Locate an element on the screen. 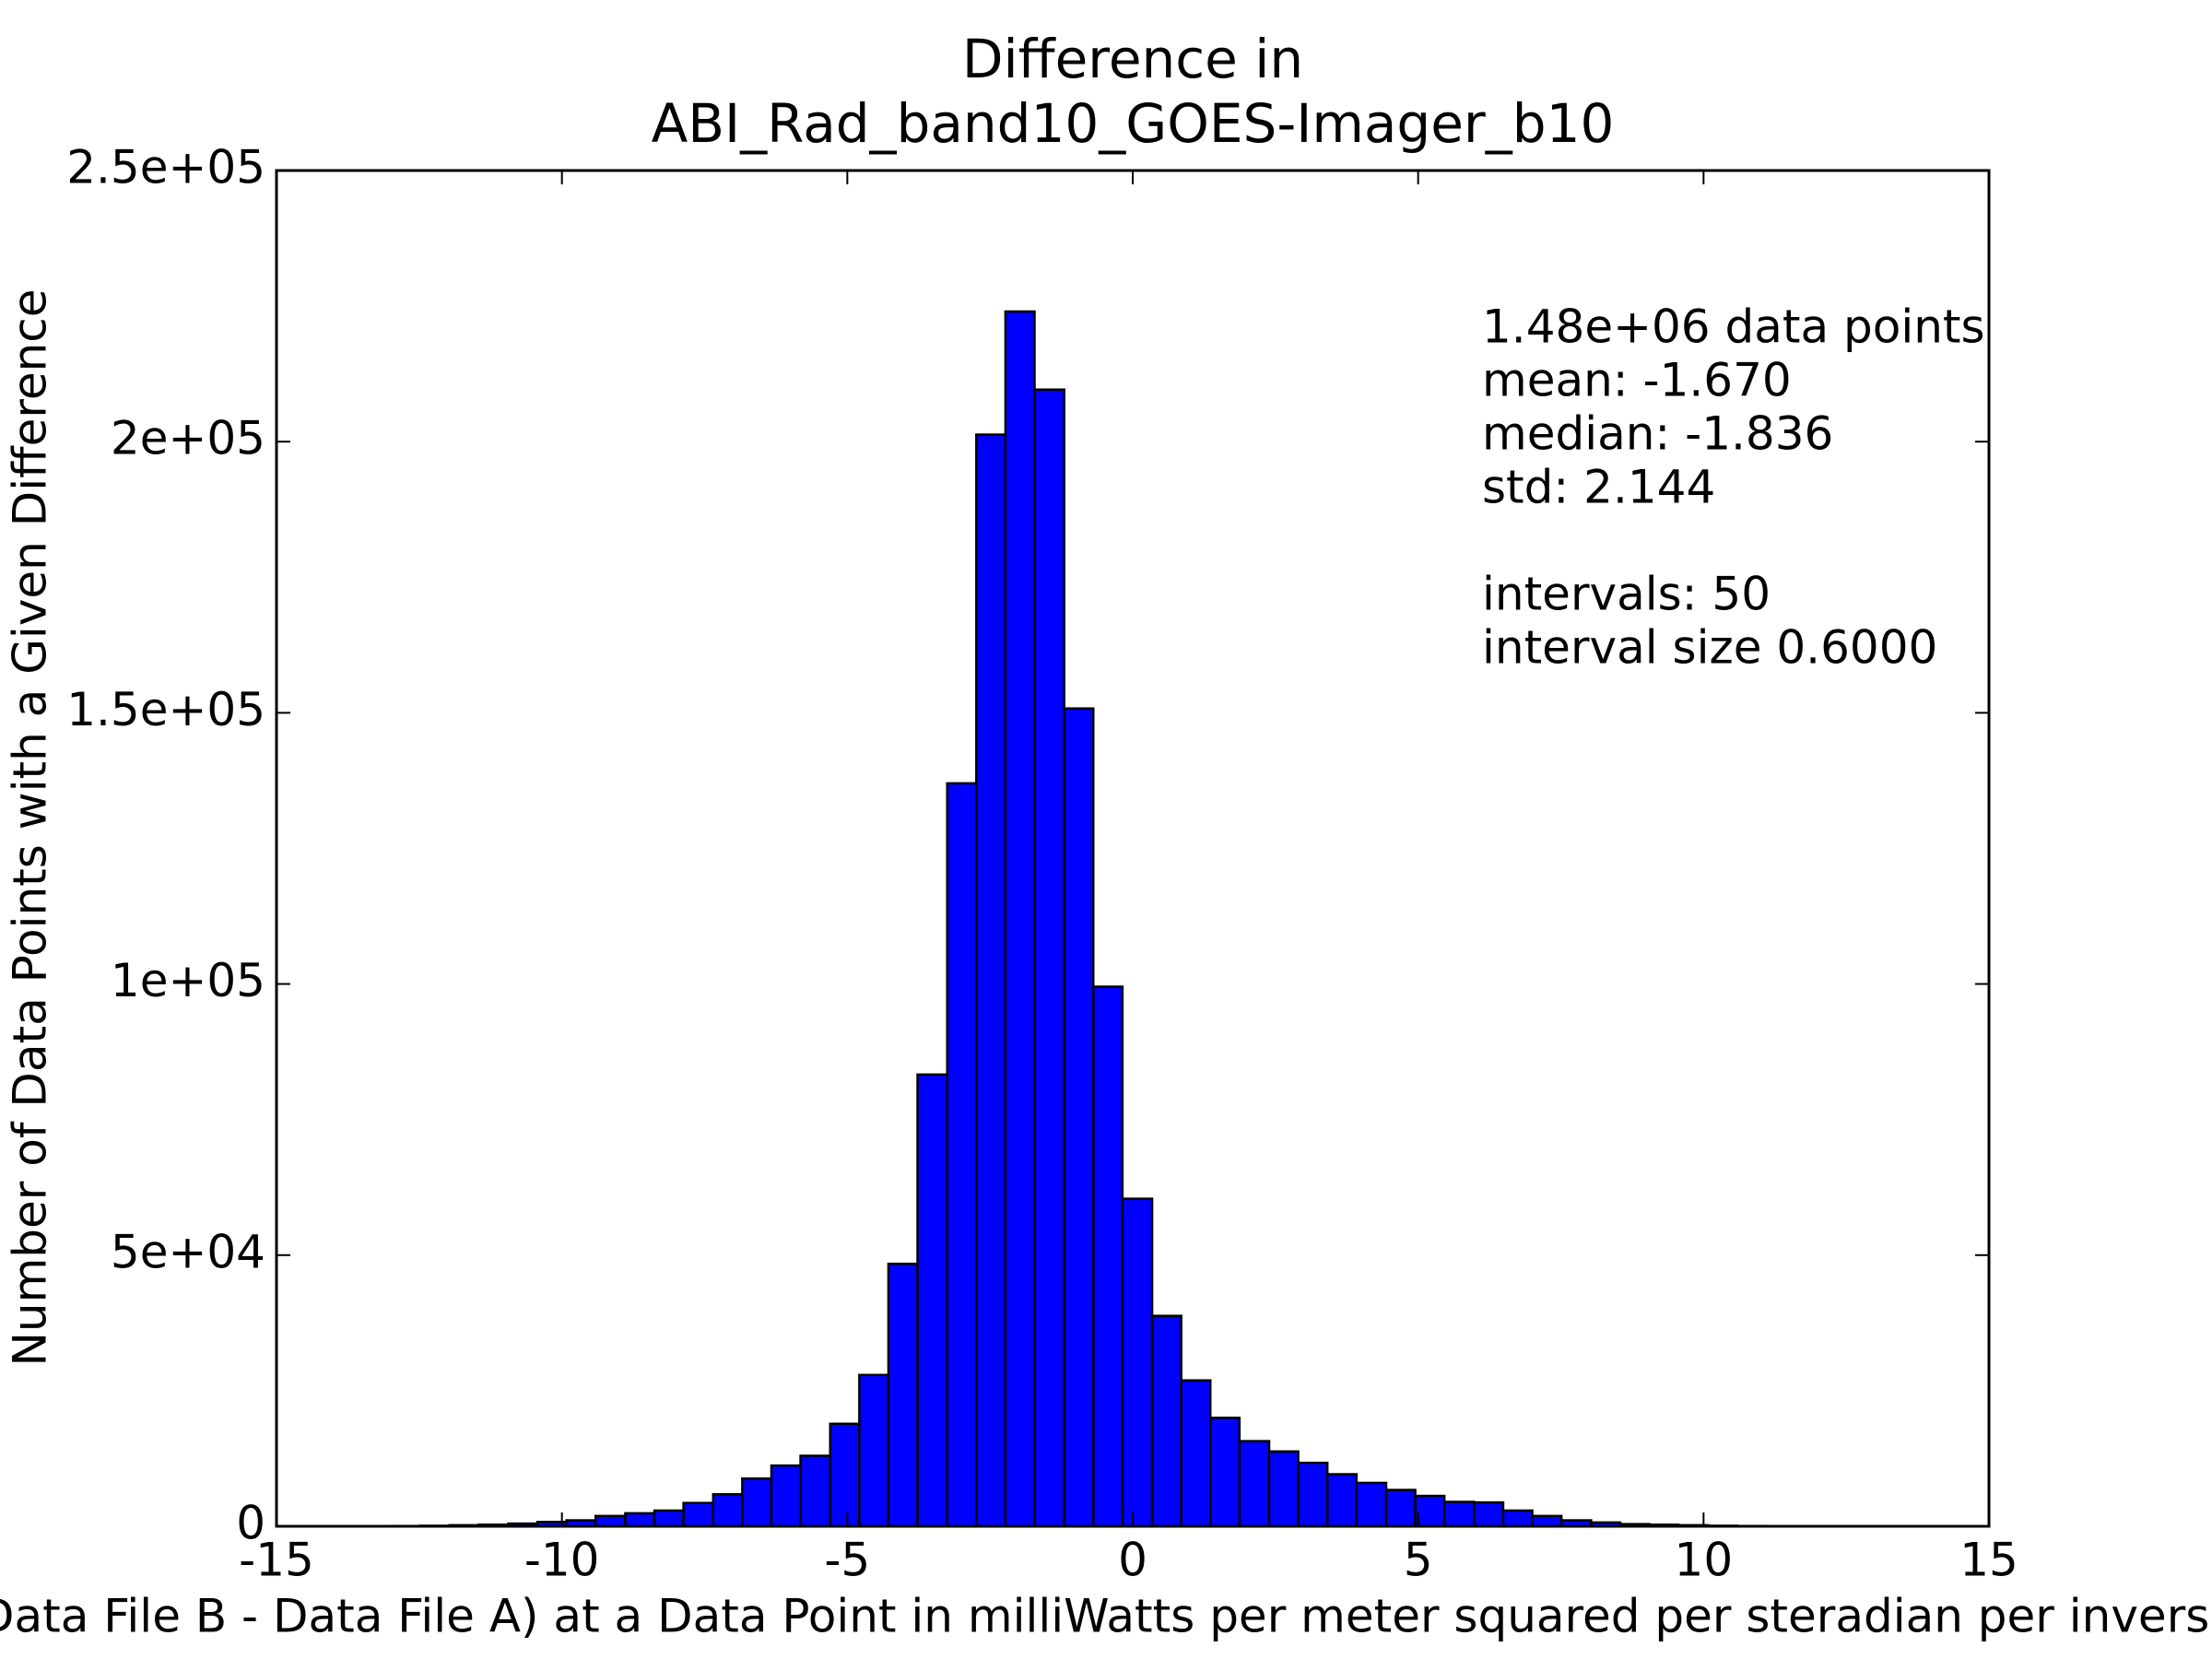  y-tick-label: 2.5e+05 is located at coordinates (165, 167).